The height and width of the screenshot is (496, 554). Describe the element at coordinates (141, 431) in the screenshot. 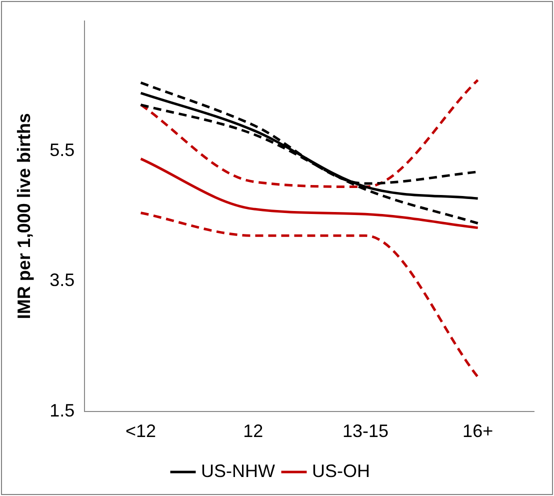

I see `x-tick-label: <12` at that location.